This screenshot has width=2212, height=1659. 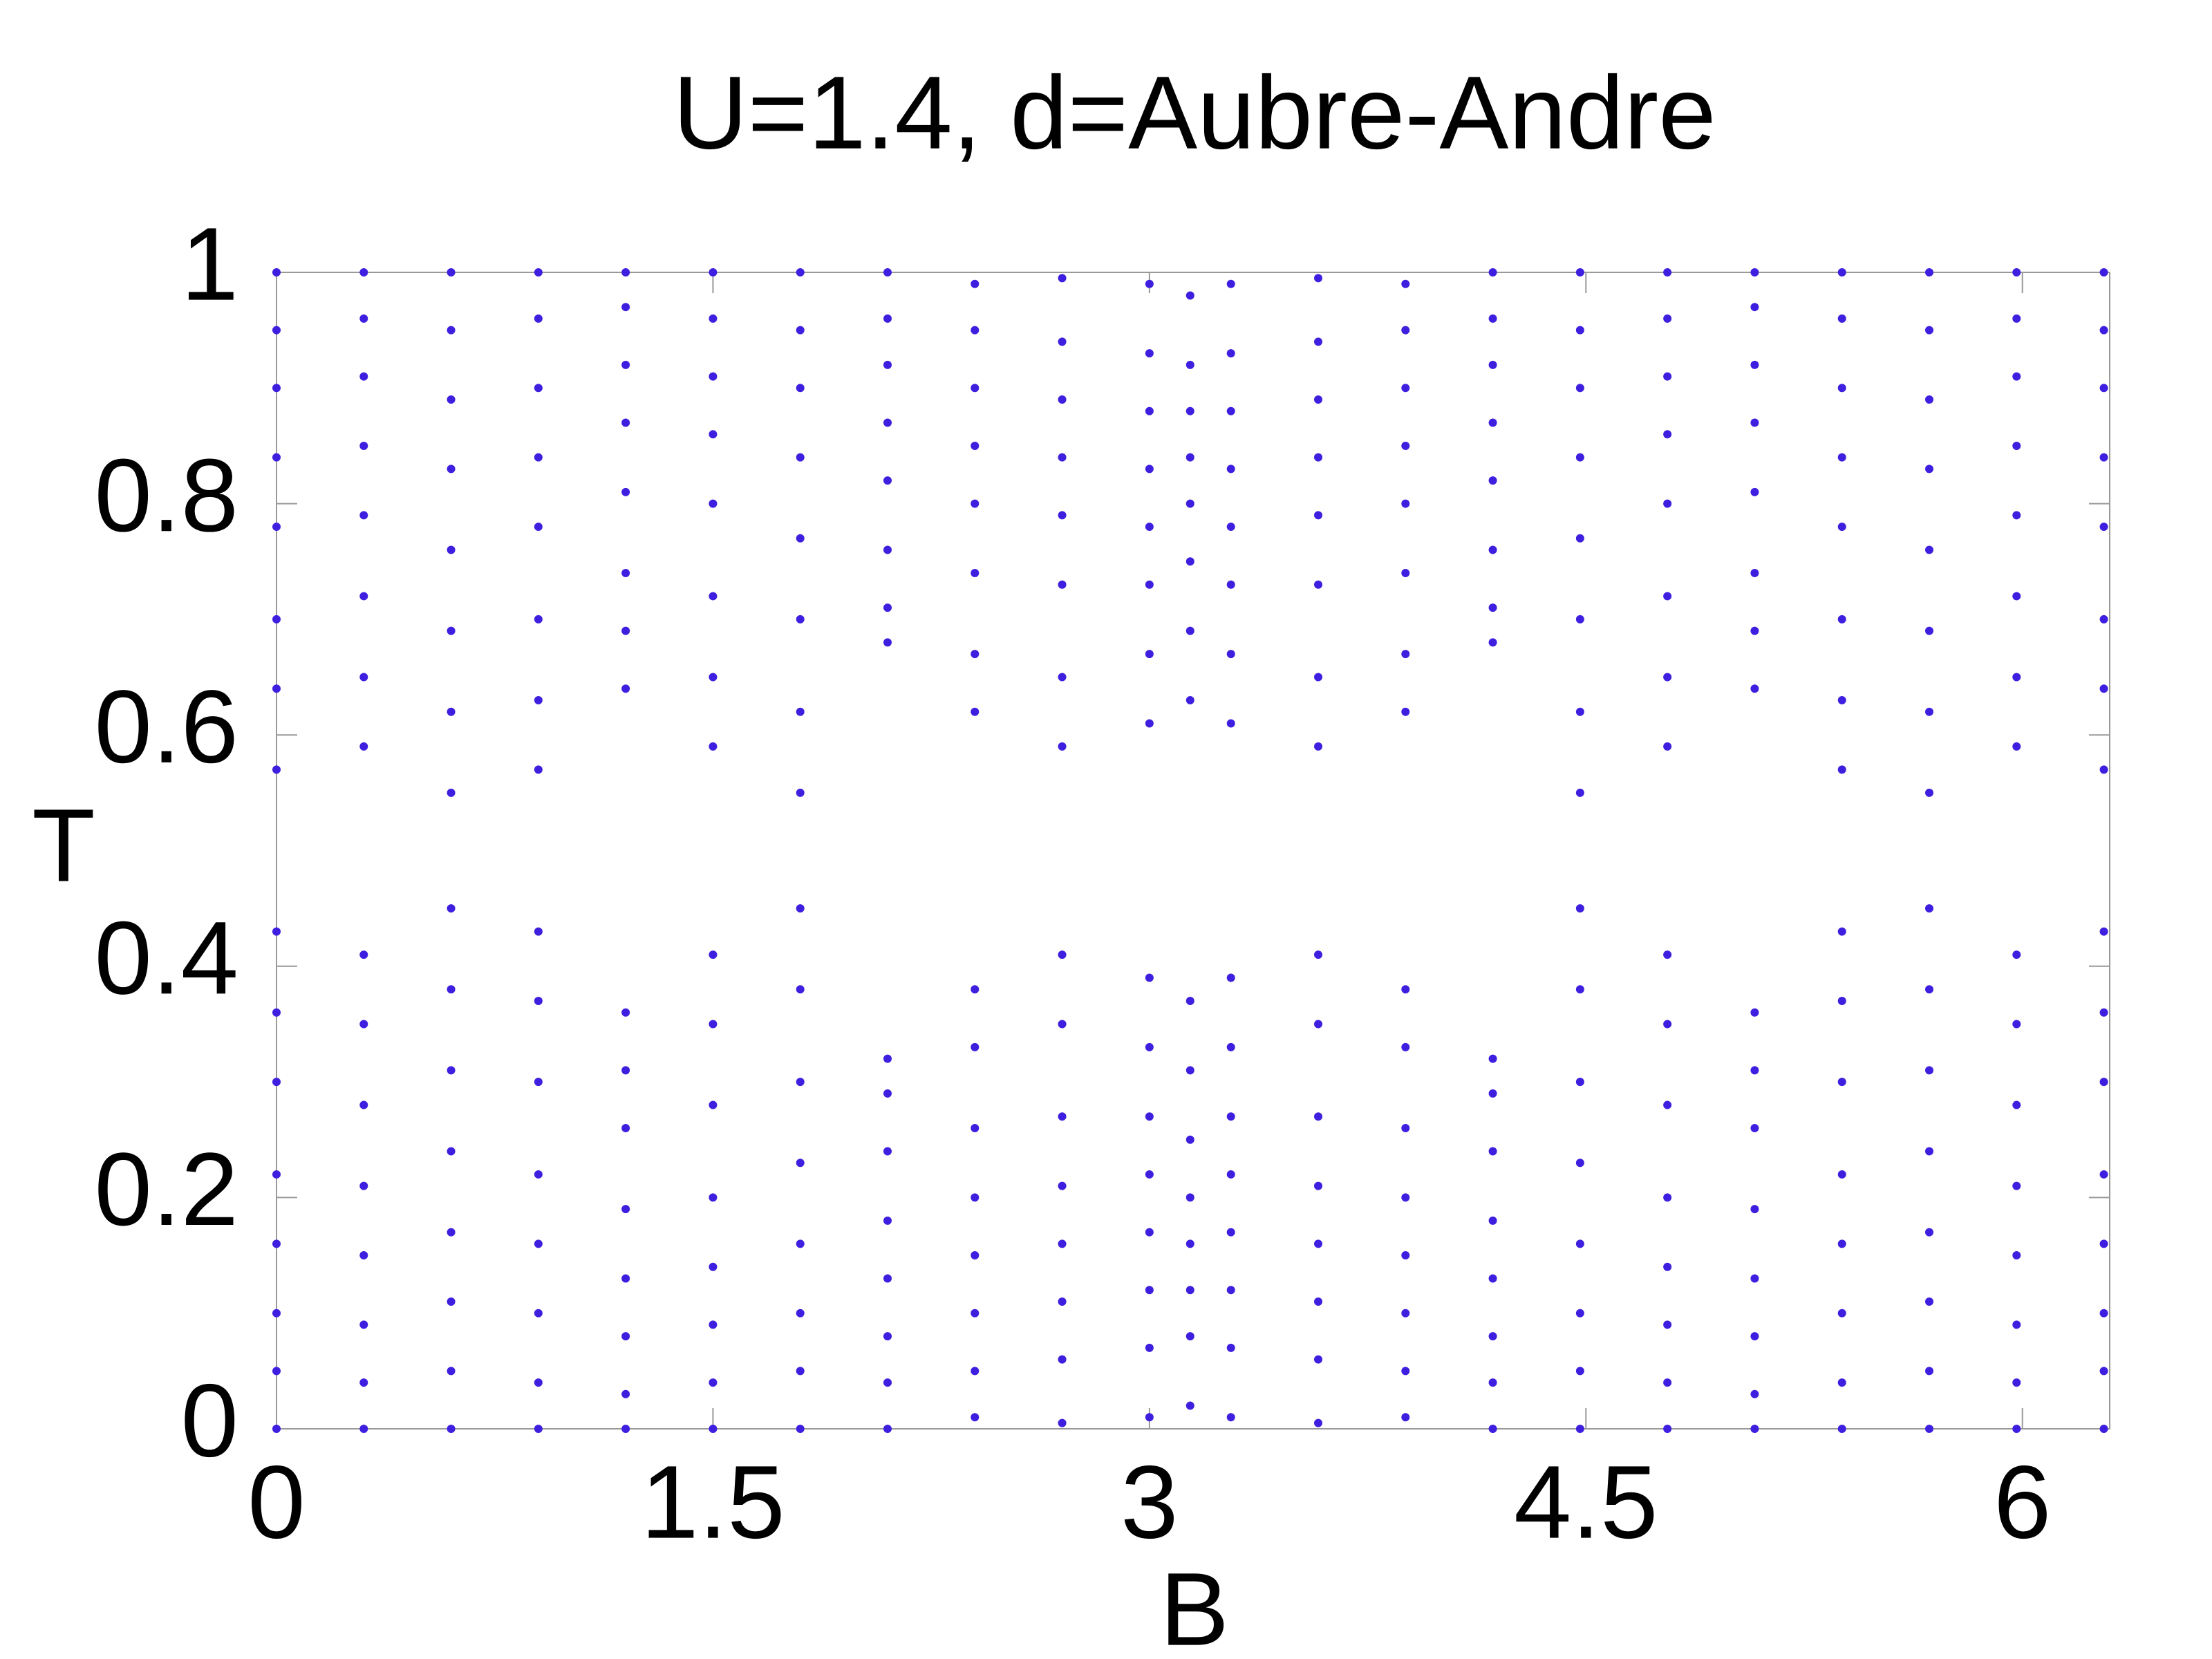 What do you see at coordinates (1149, 1502) in the screenshot?
I see `x-tick-label: 3` at bounding box center [1149, 1502].